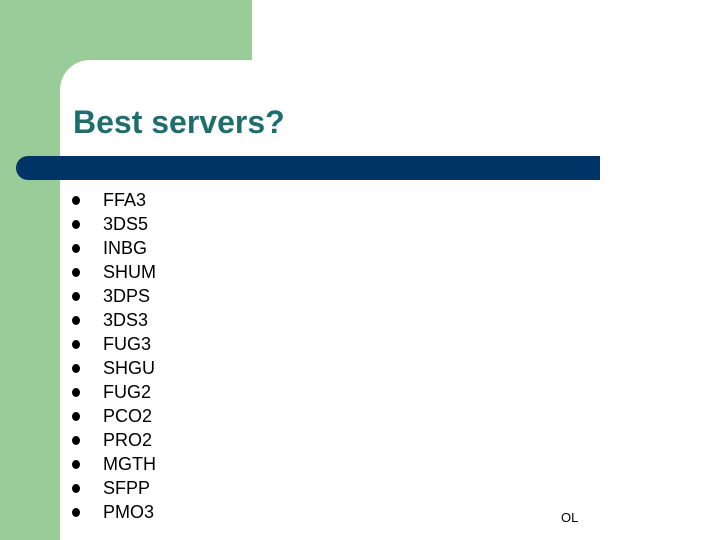  What do you see at coordinates (127, 296) in the screenshot?
I see `list-item-label: 3DPS` at bounding box center [127, 296].